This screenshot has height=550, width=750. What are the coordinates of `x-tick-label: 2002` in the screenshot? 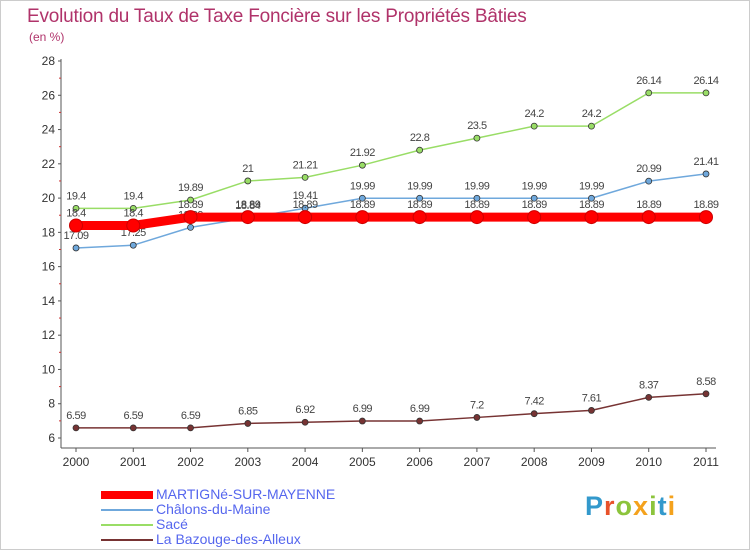 It's located at (190, 462).